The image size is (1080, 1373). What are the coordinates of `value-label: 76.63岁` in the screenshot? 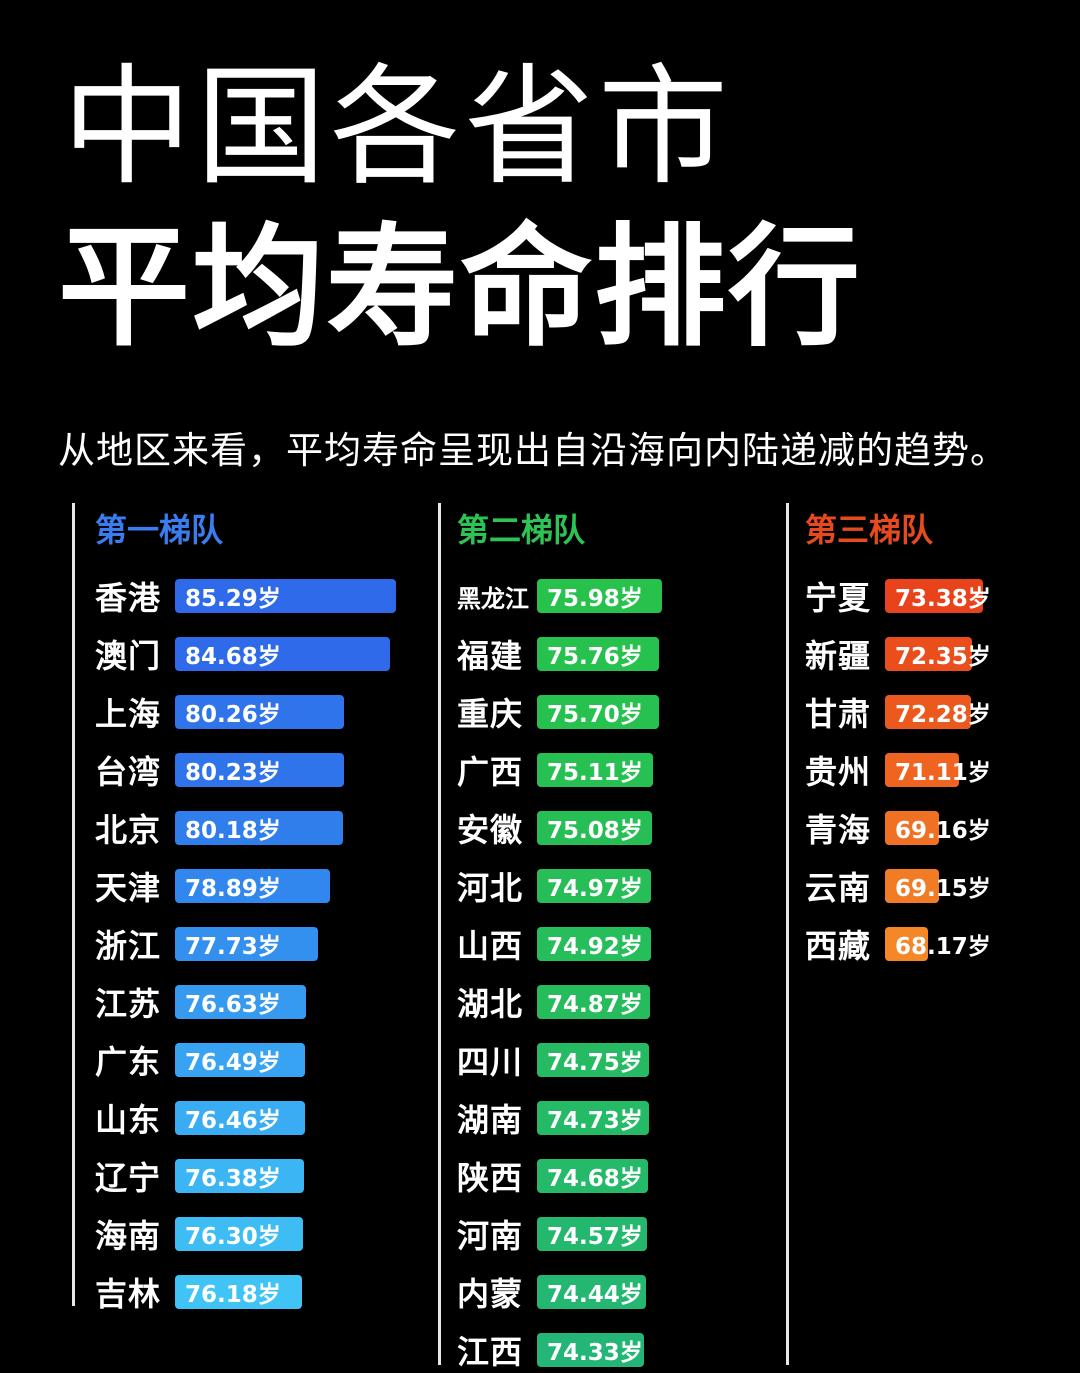 It's located at (233, 1005).